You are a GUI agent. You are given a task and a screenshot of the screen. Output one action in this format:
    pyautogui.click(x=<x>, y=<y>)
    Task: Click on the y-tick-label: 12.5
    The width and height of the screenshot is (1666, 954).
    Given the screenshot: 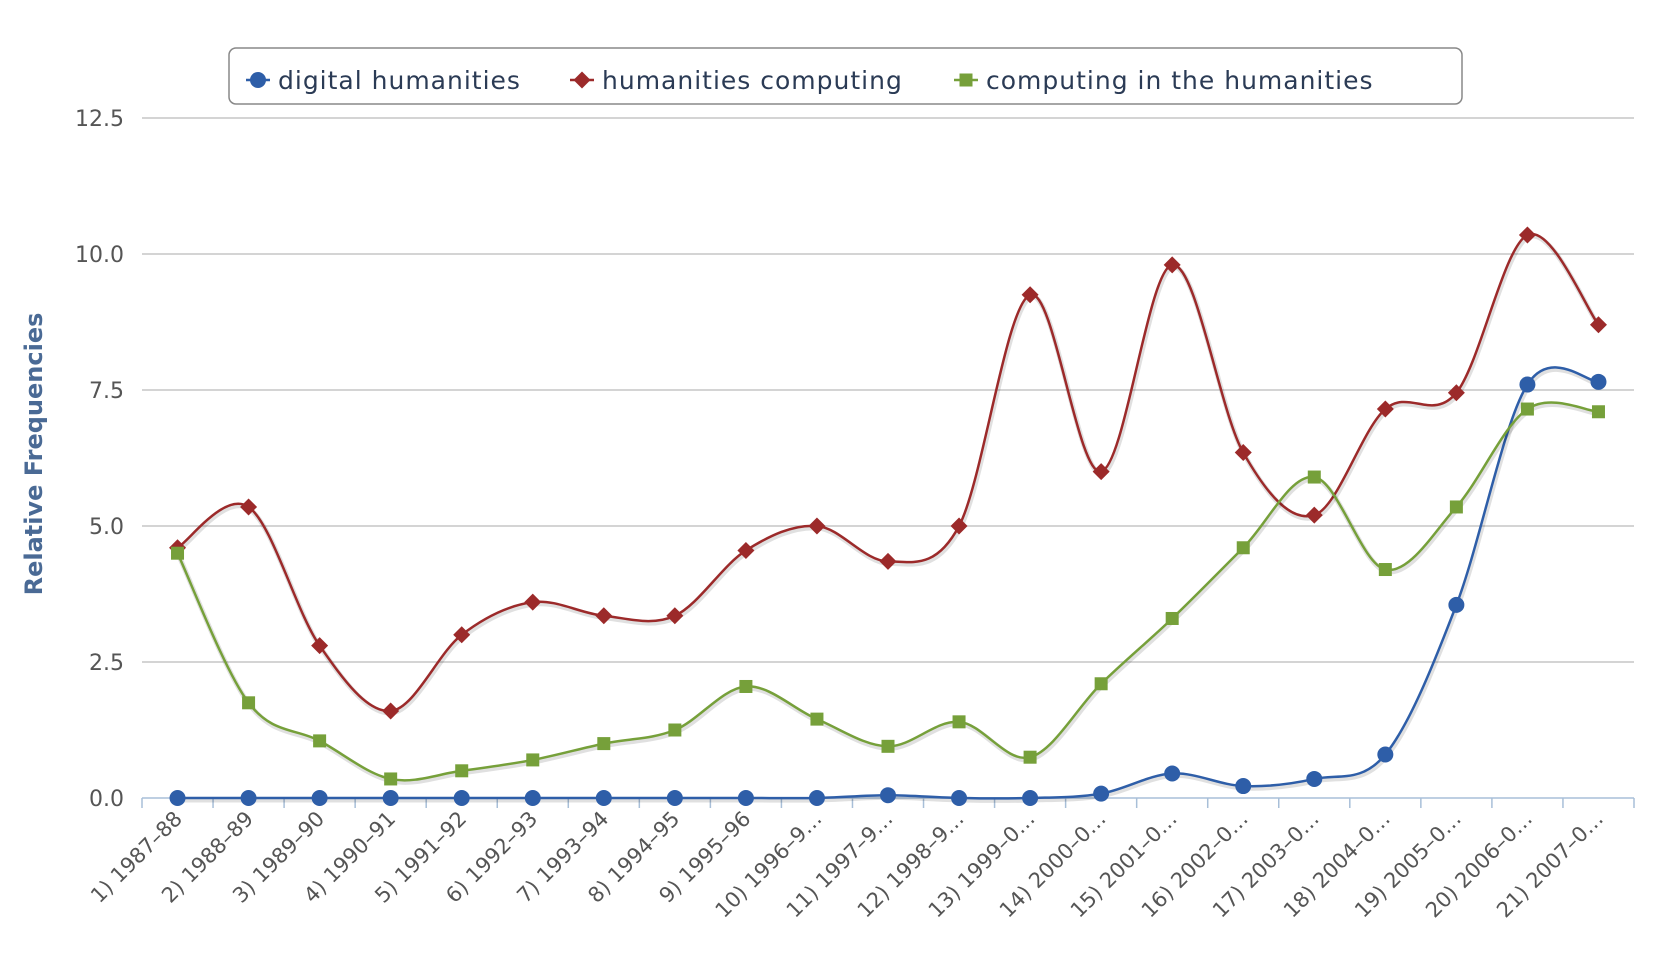 What is the action you would take?
    pyautogui.click(x=99, y=119)
    